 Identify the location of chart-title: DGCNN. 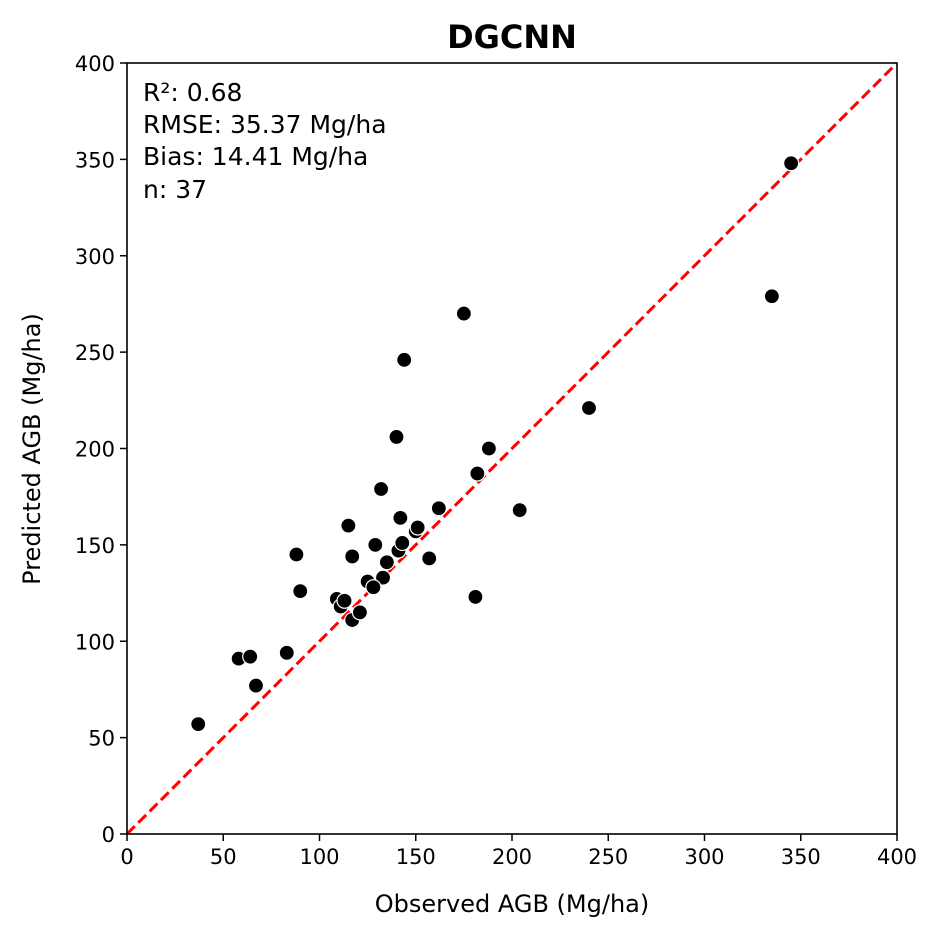
(512, 37).